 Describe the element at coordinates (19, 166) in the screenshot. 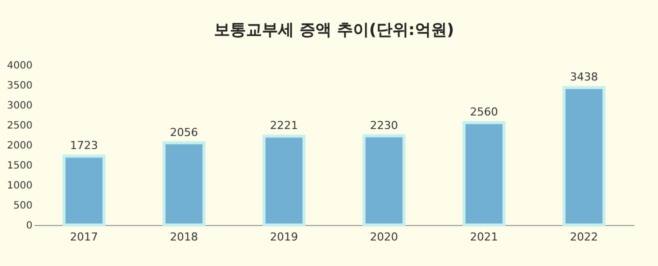

I see `y-tick-label: 1500` at that location.